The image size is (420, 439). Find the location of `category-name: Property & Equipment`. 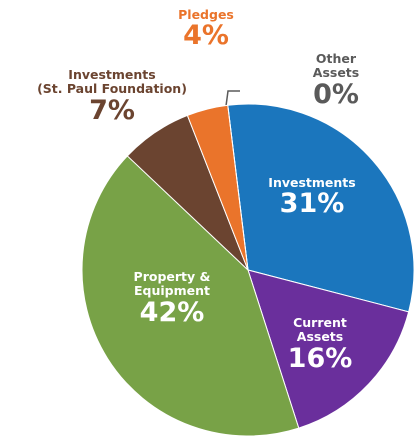

category-name: Property & Equipment is located at coordinates (172, 284).